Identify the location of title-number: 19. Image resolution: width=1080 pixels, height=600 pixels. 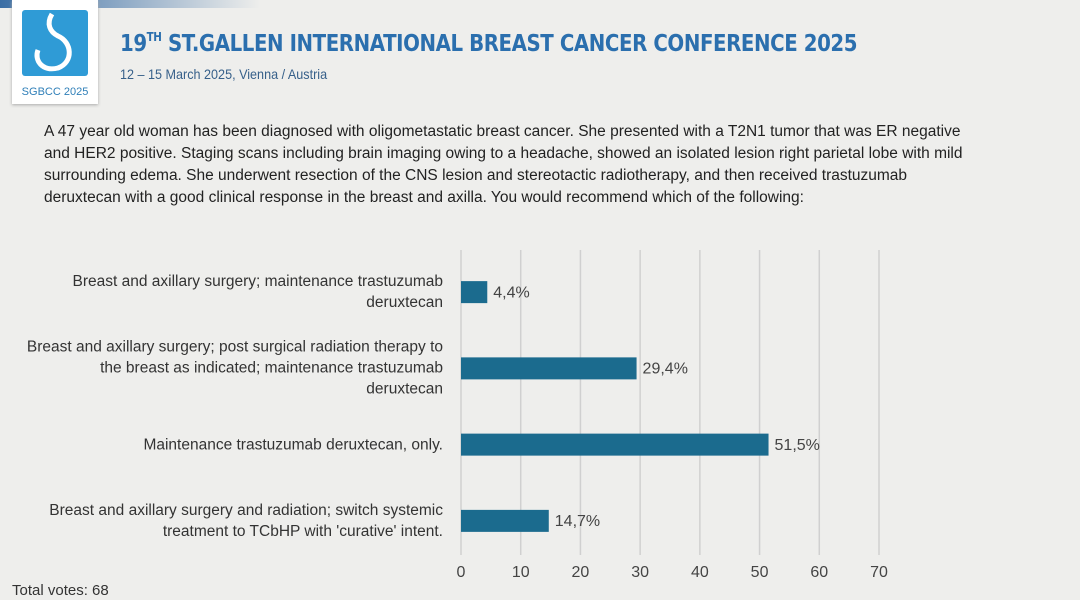
(133, 44).